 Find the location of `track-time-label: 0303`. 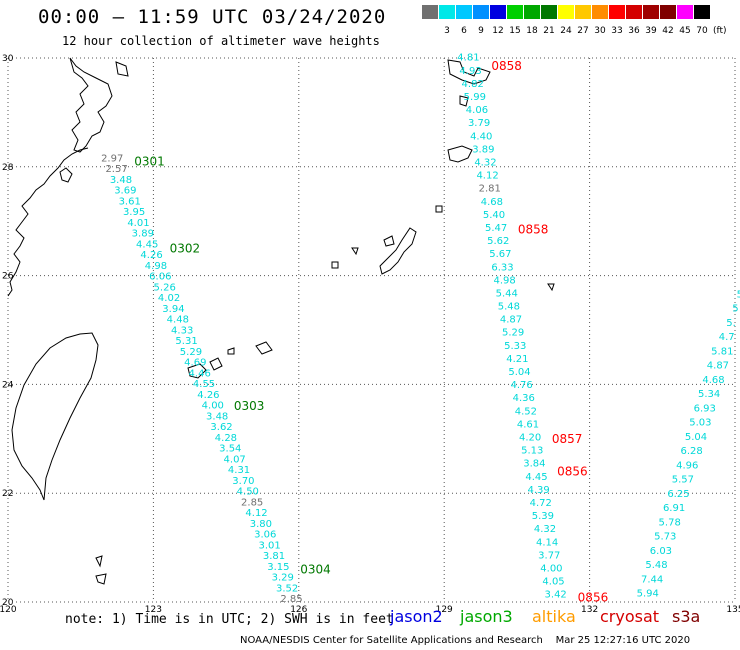

track-time-label: 0303 is located at coordinates (249, 406).